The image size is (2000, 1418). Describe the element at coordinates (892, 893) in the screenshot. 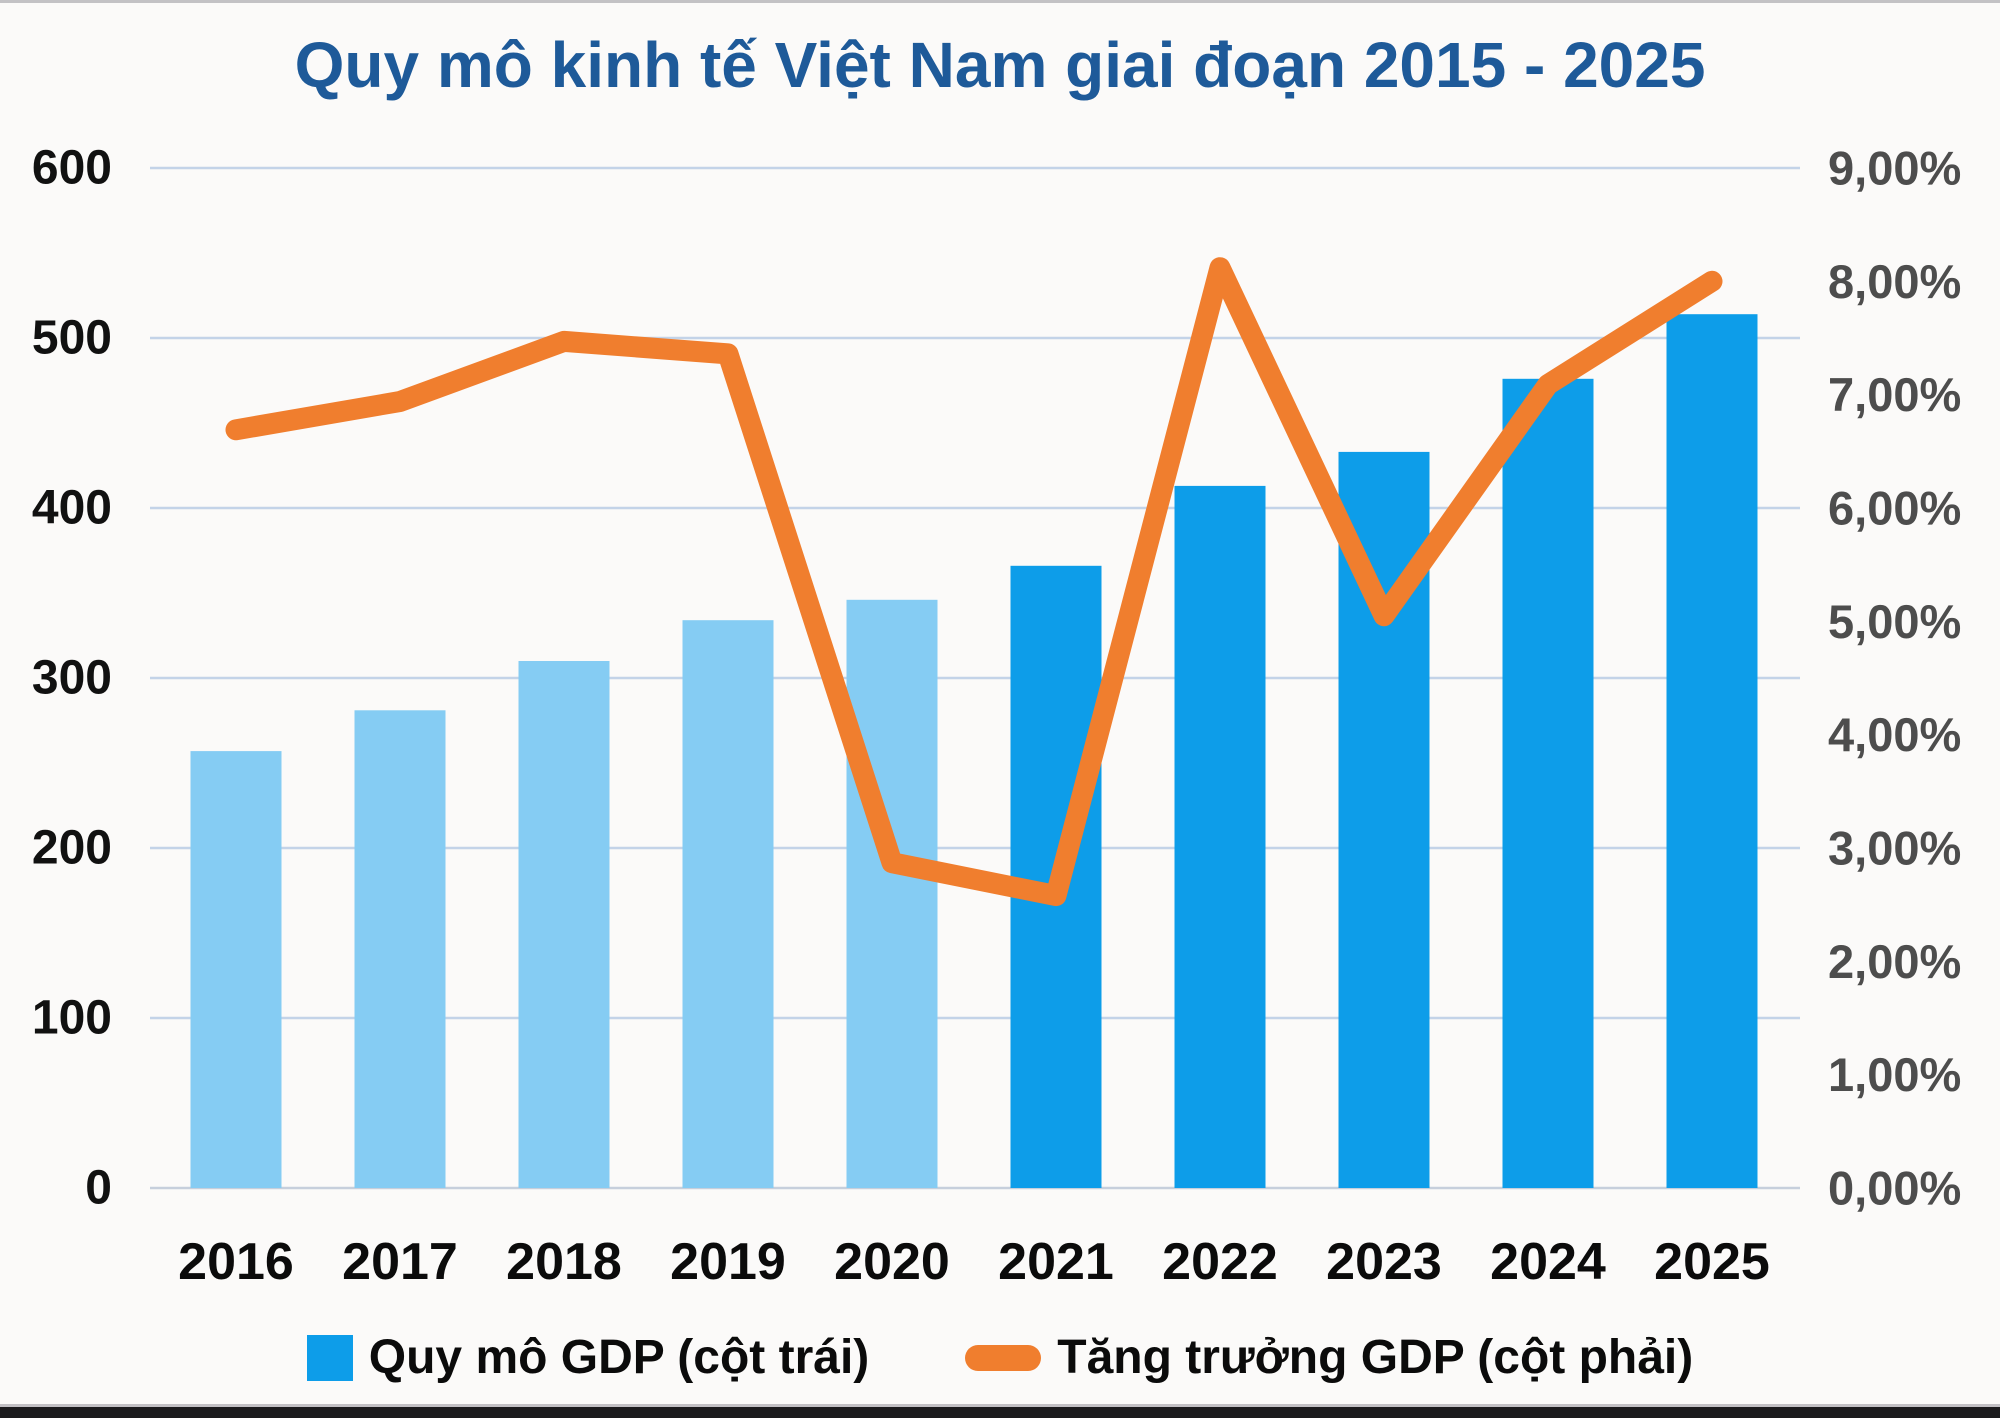

I see `bar-2020` at that location.